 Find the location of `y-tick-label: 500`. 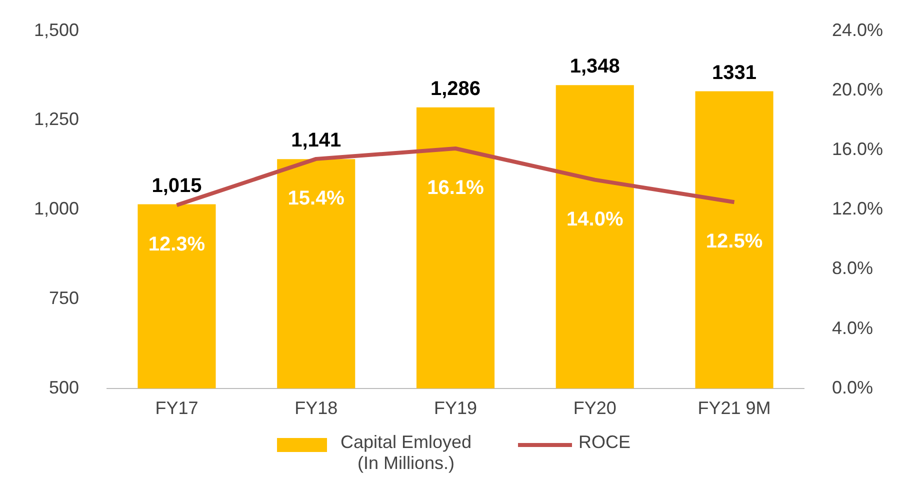

y-tick-label: 500 is located at coordinates (64, 387).